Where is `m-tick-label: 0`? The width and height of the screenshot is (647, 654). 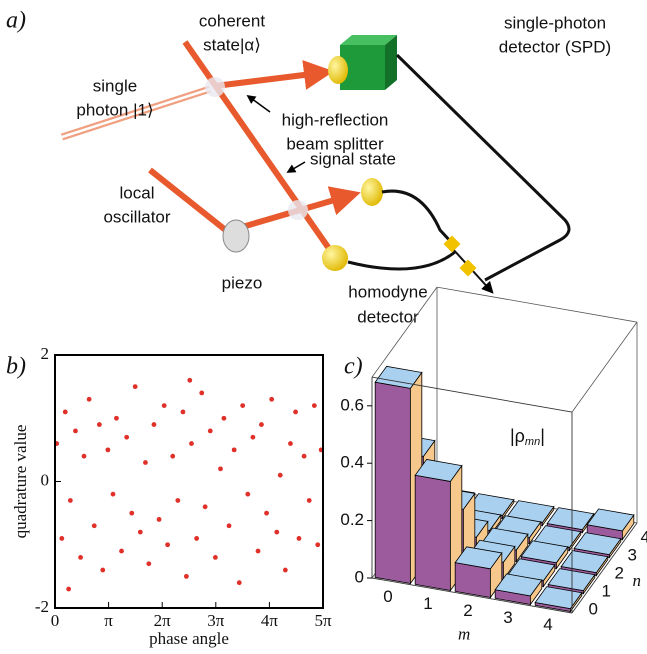
m-tick-label: 0 is located at coordinates (387, 596).